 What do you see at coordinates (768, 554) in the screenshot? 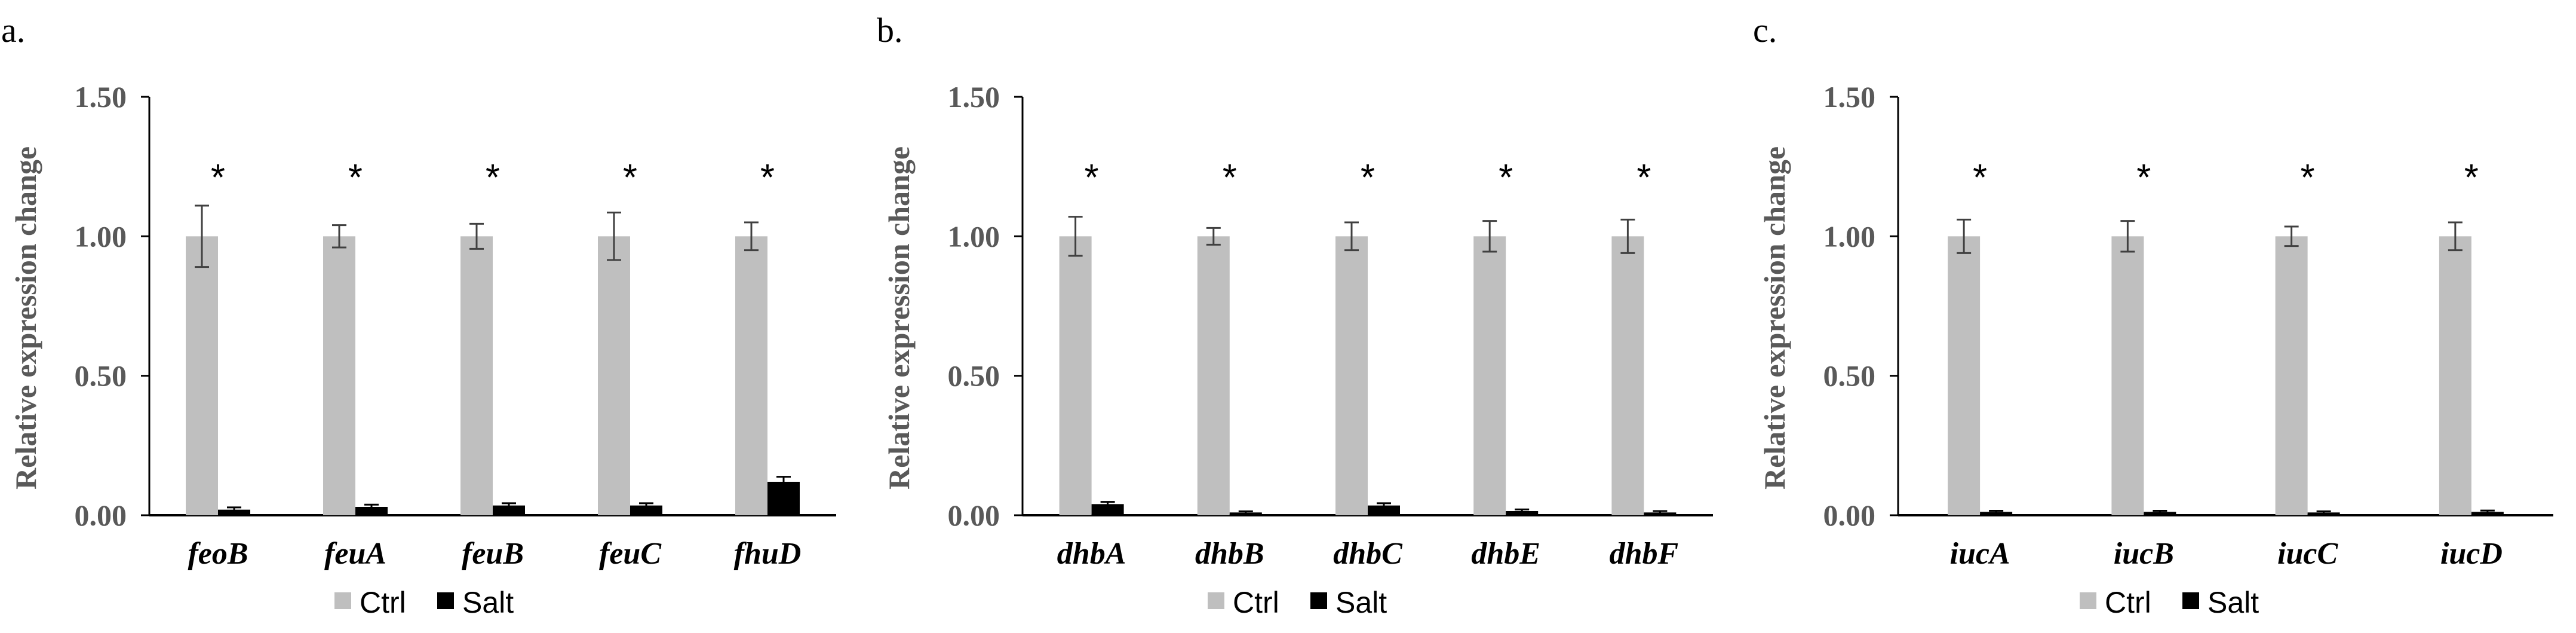
I see `x-tick-label: fhuD` at bounding box center [768, 554].